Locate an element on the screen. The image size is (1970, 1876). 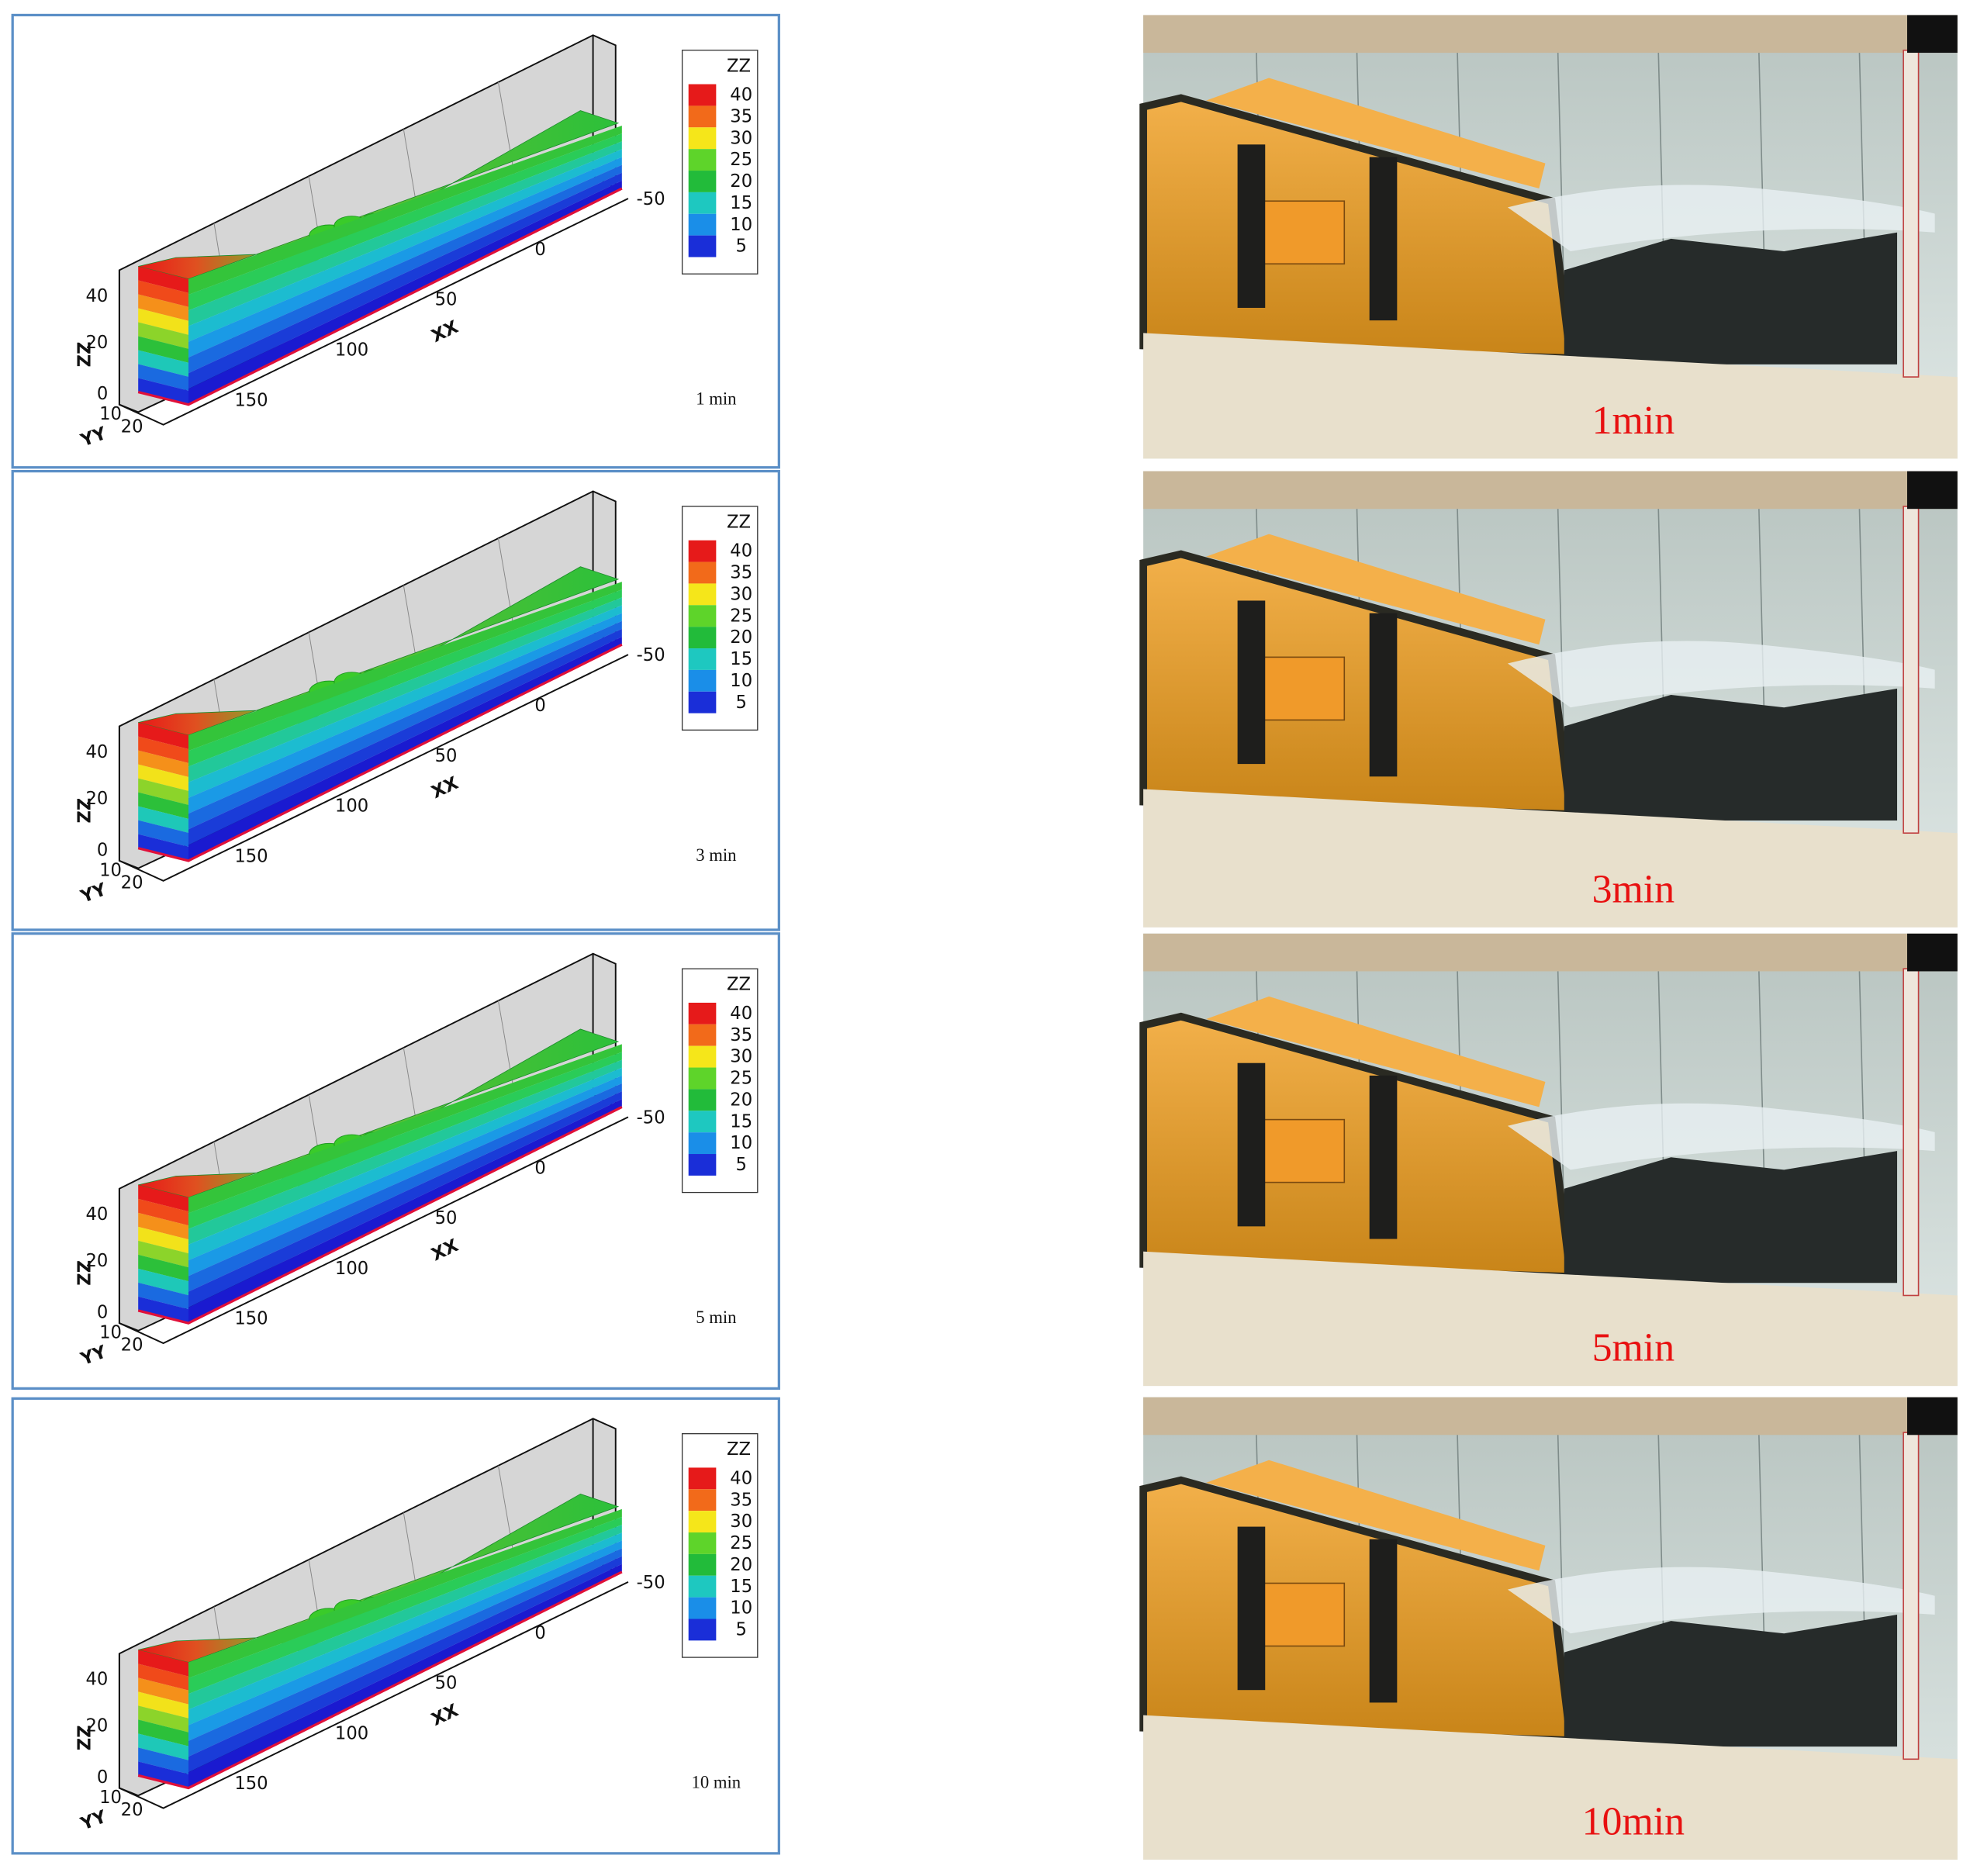
ruler-cap is located at coordinates (1932, 490).